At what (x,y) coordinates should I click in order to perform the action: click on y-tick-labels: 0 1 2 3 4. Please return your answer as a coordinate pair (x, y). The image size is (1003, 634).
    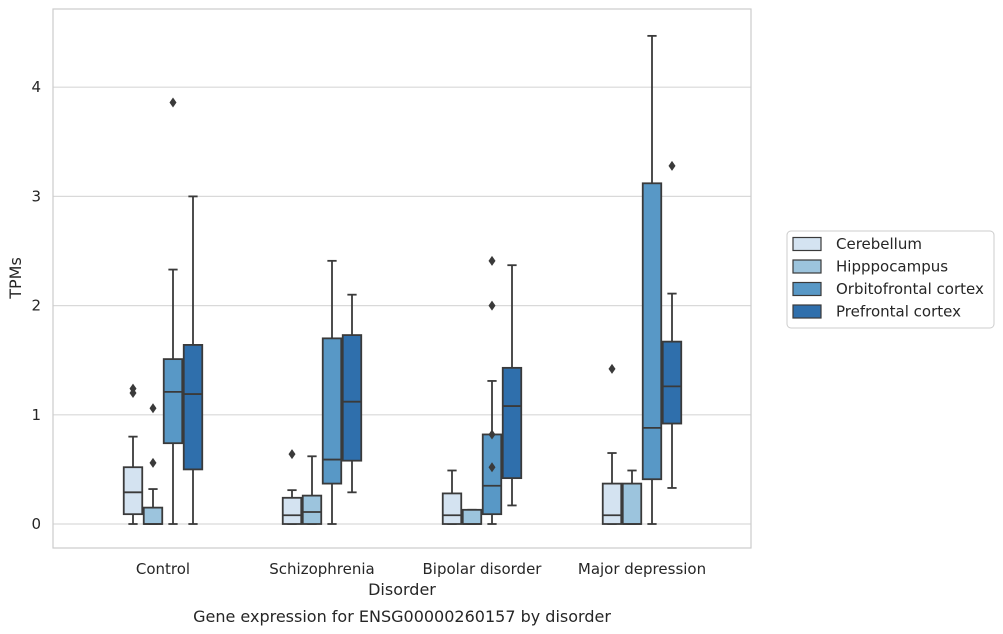
    Looking at the image, I should click on (36, 305).